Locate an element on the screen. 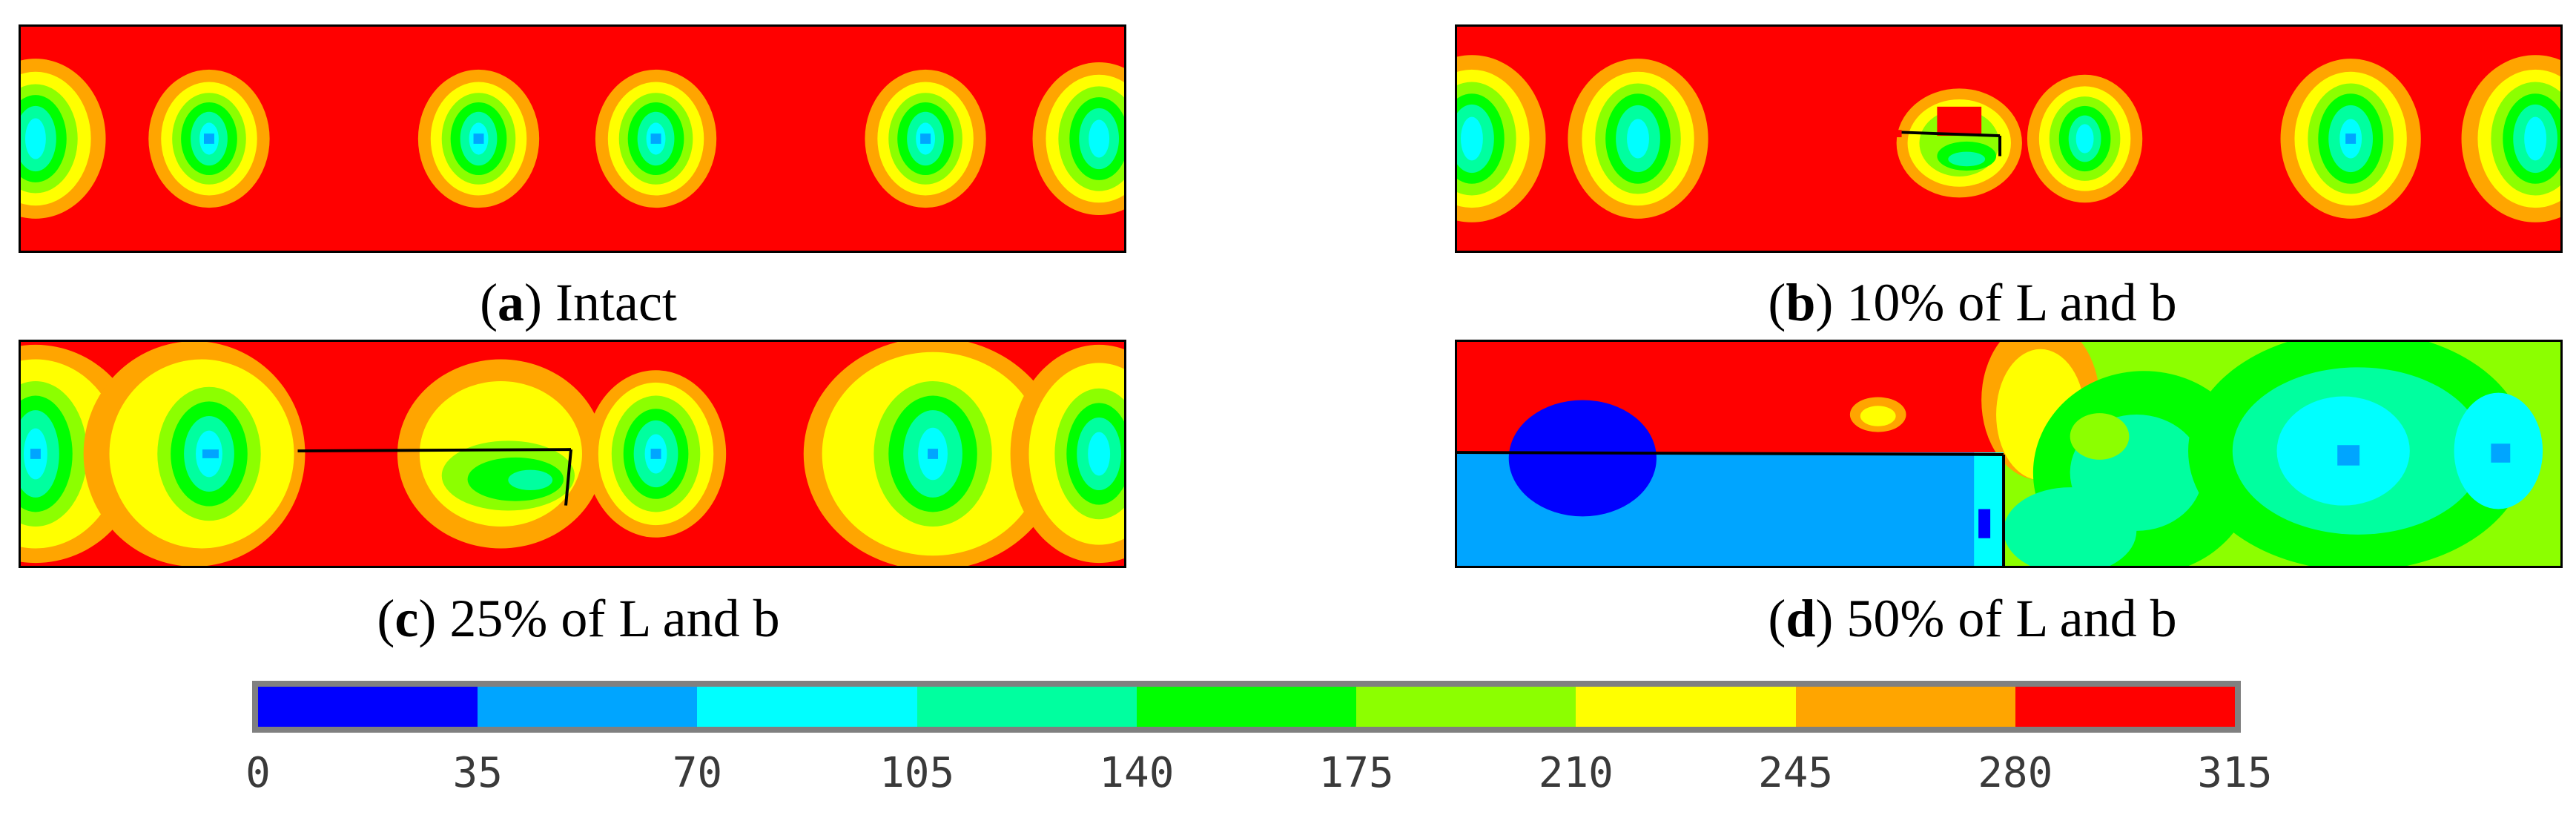 The width and height of the screenshot is (2576, 815). legend-tick-label: 210 is located at coordinates (1576, 773).